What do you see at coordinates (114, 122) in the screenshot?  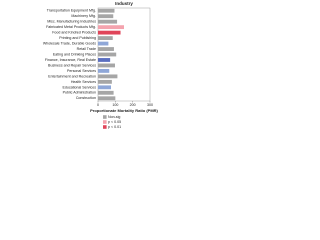 I see `legend-label: p < 0.05` at bounding box center [114, 122].